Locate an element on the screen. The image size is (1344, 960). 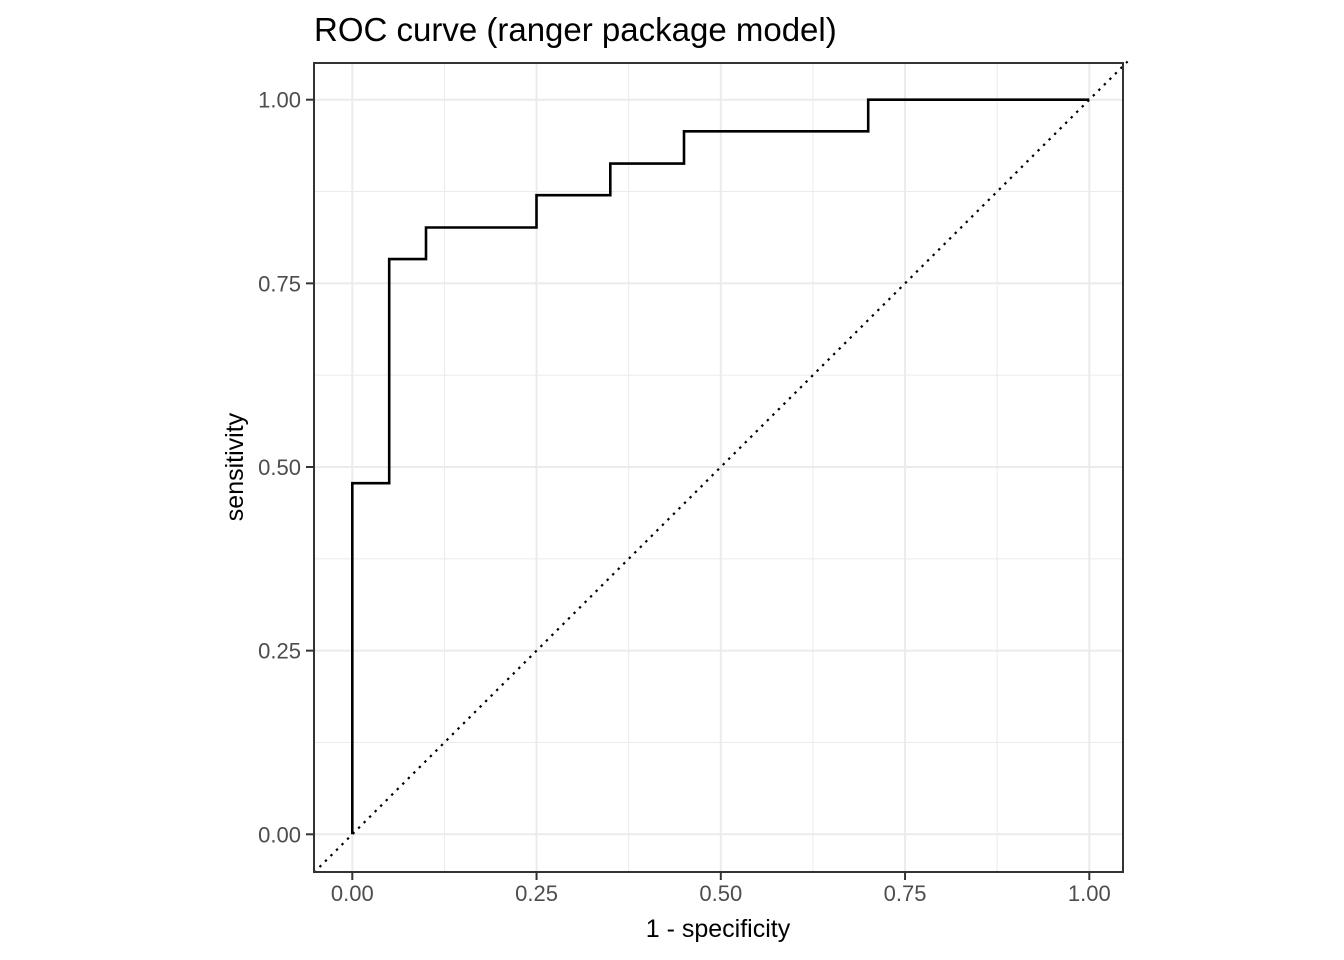
y-axis-title: sensitivity is located at coordinates (235, 466).